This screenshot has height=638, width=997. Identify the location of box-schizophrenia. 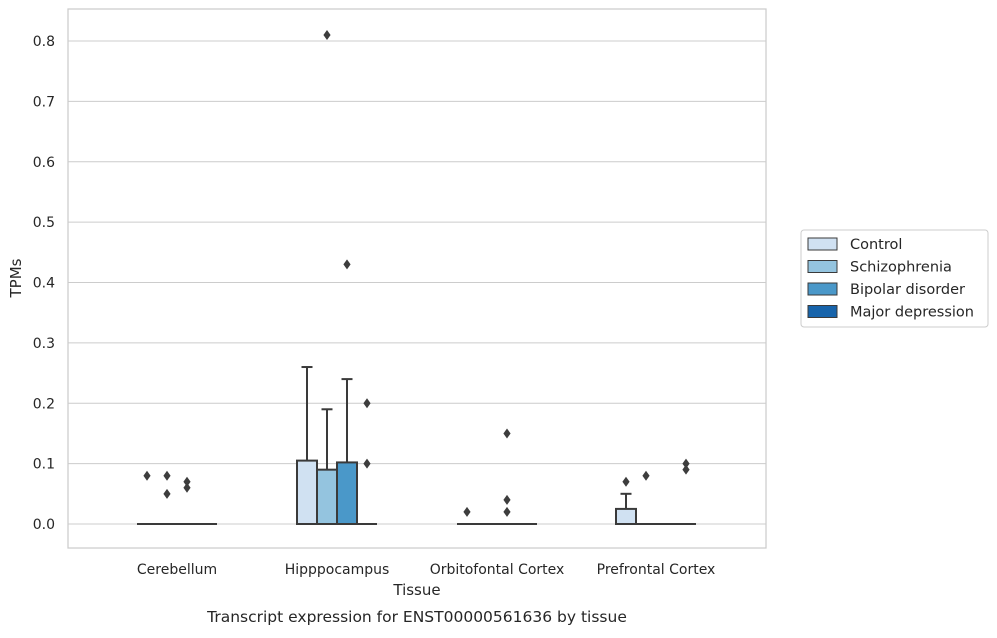
(327, 467).